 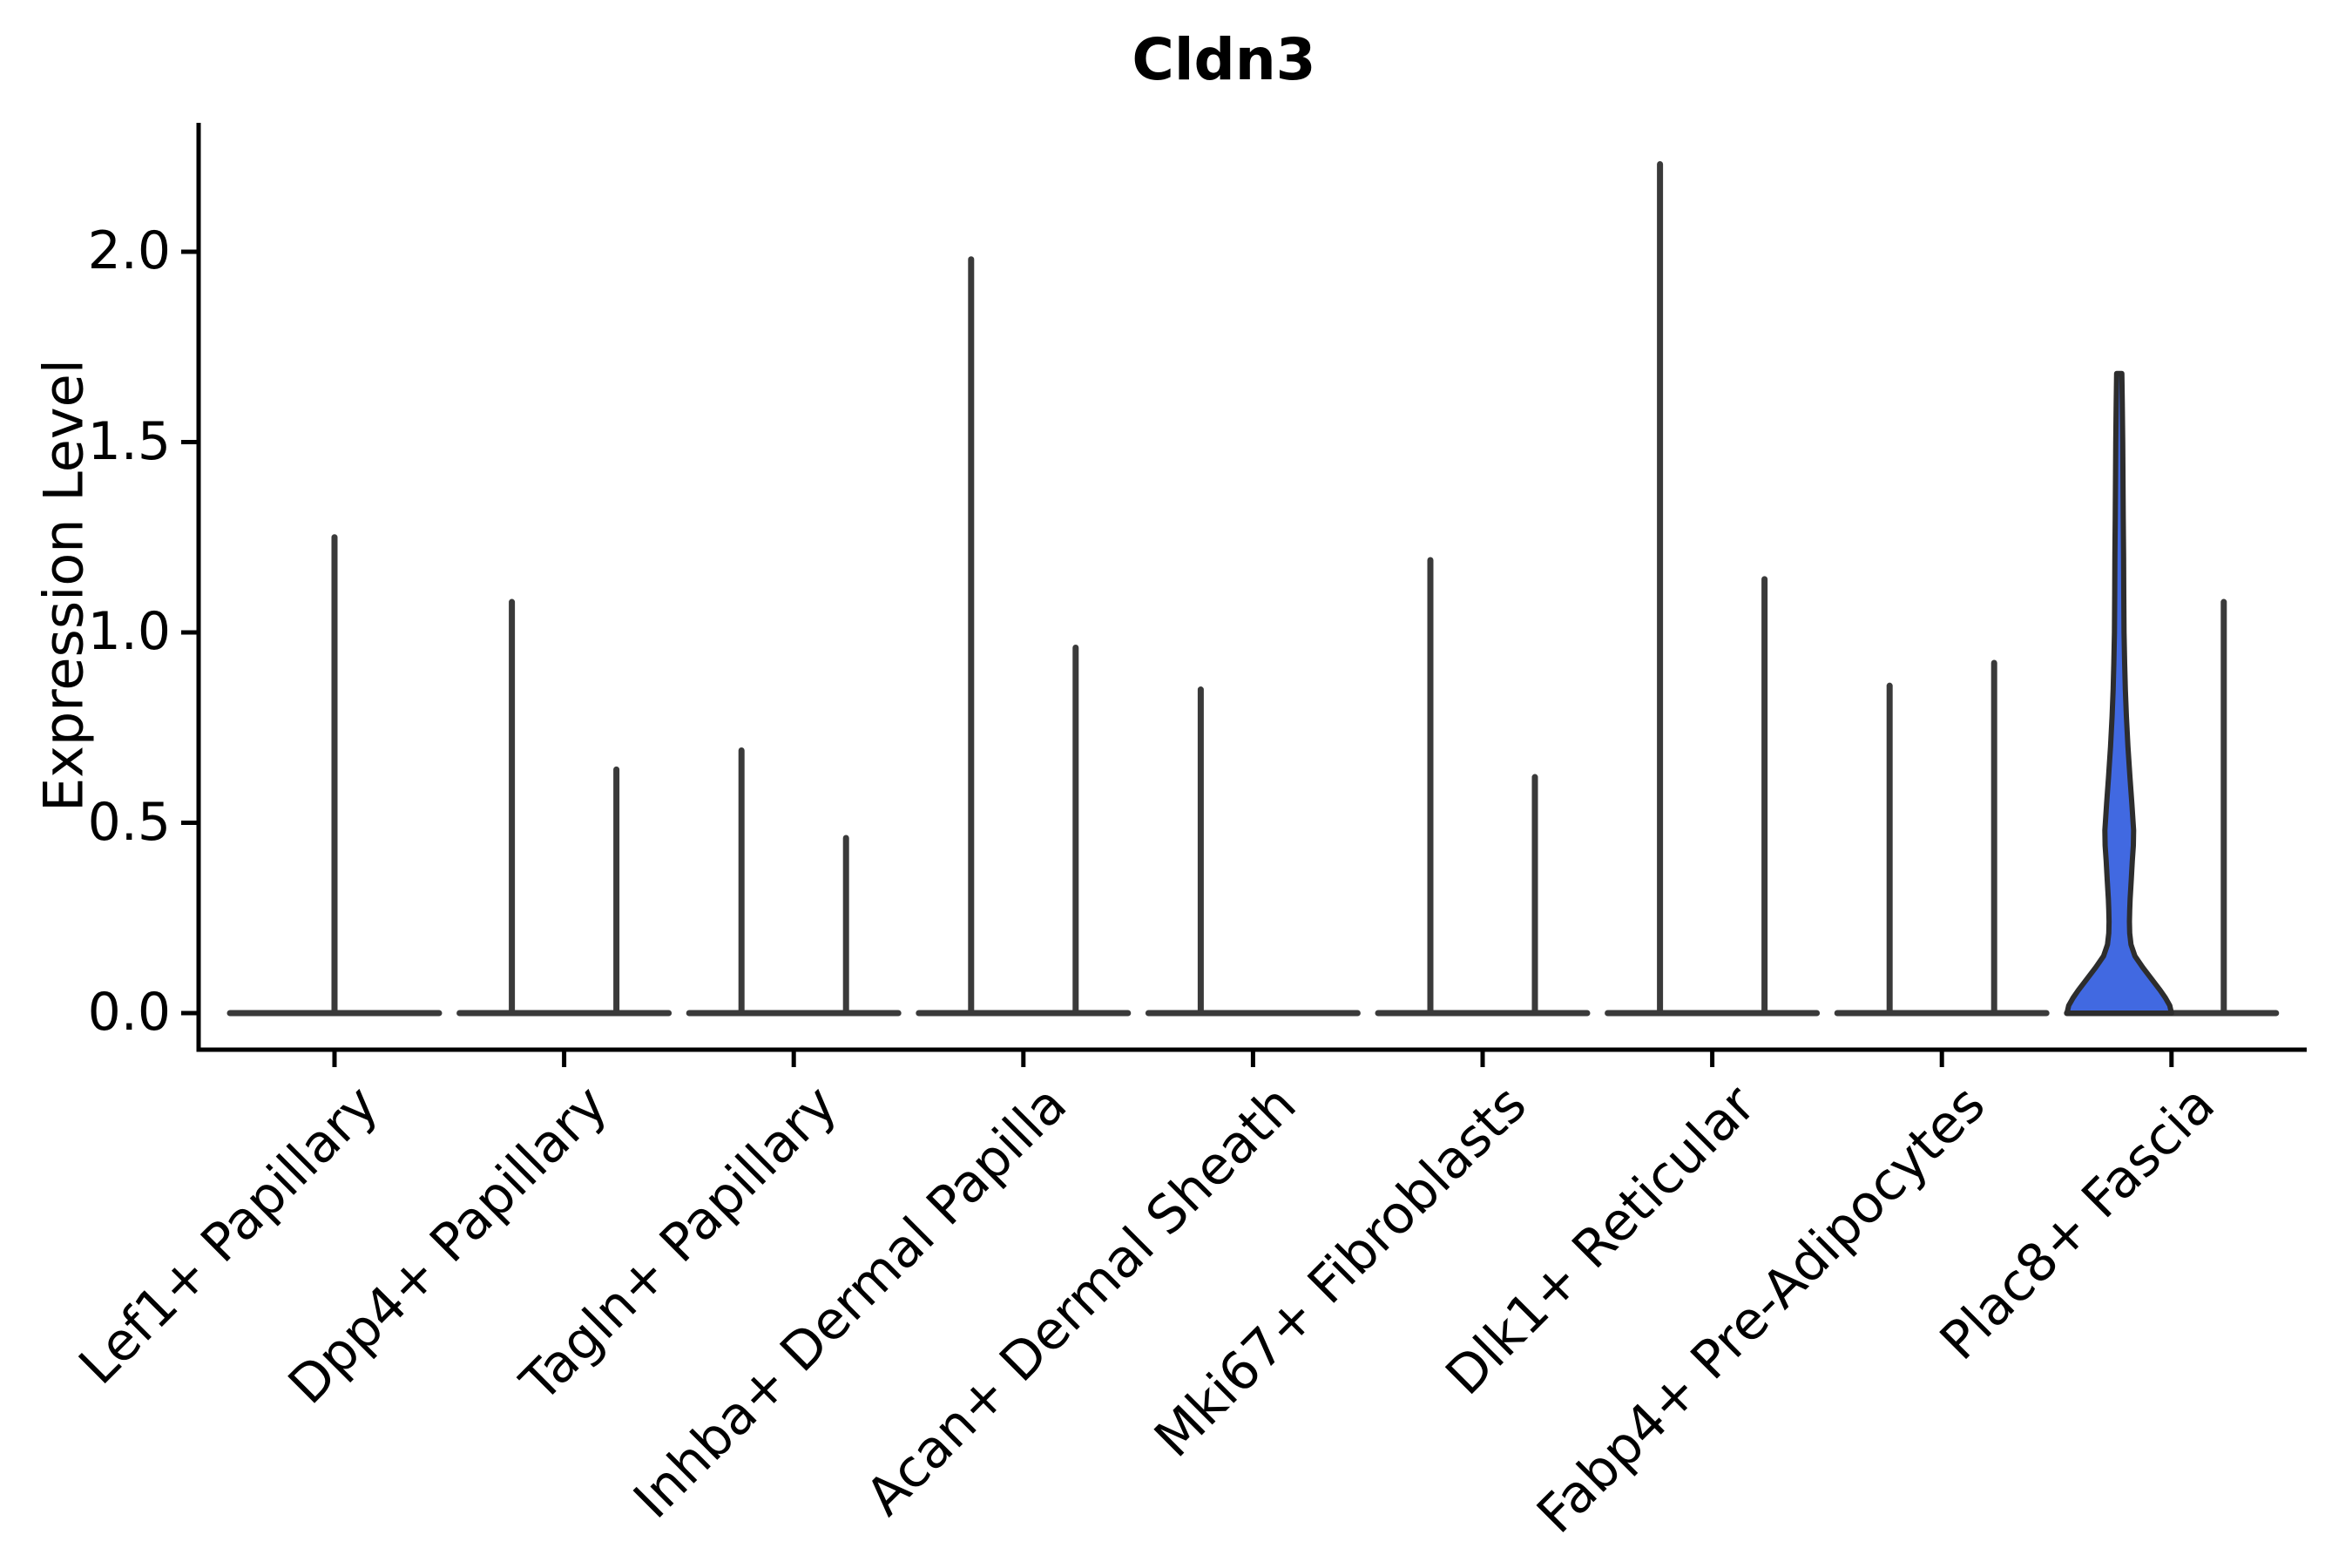 What do you see at coordinates (129, 441) in the screenshot?
I see `y-tick-label: 1.5` at bounding box center [129, 441].